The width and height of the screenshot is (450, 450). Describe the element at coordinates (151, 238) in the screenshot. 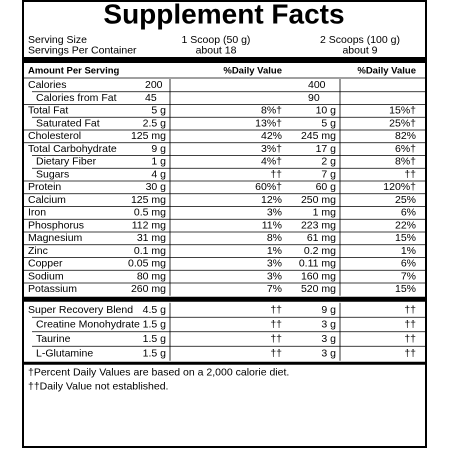

I see `amount: 31 mg` at that location.